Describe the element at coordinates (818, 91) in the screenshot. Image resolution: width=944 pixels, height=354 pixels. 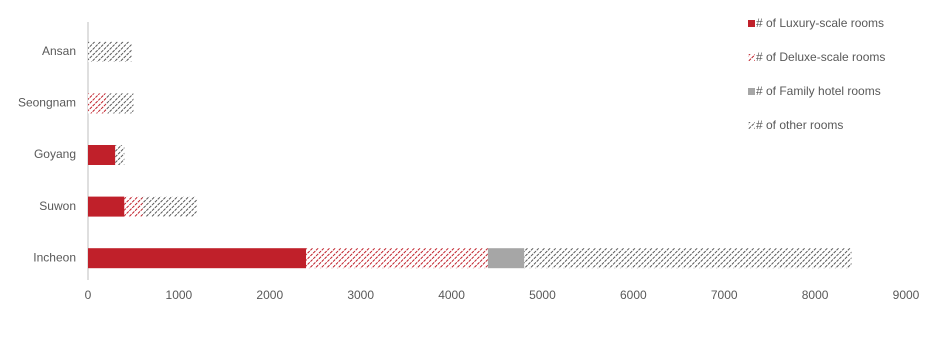
I see `legend-label: # of Family hotel rooms` at that location.